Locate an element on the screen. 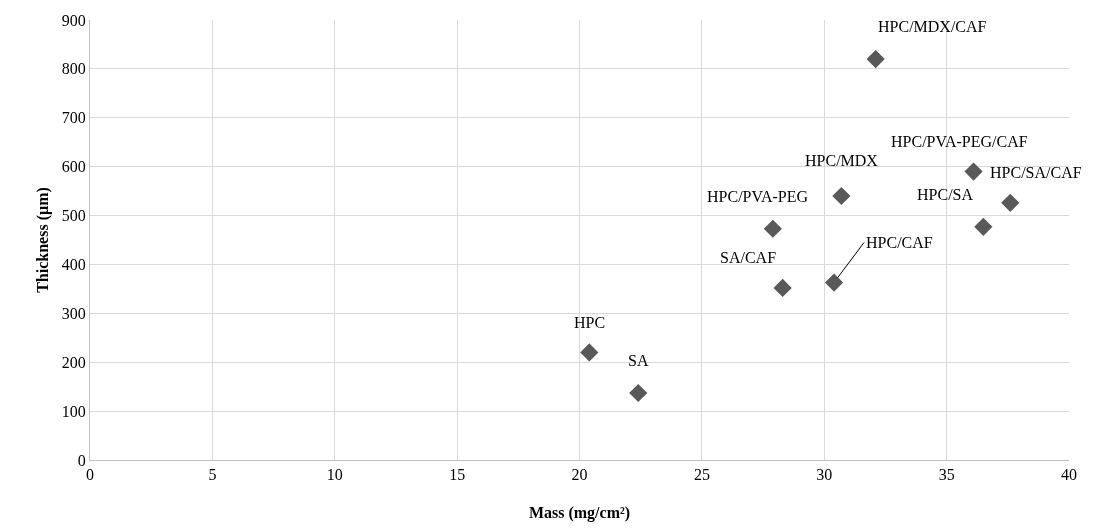  y-tick-label: 400 is located at coordinates (73, 265).